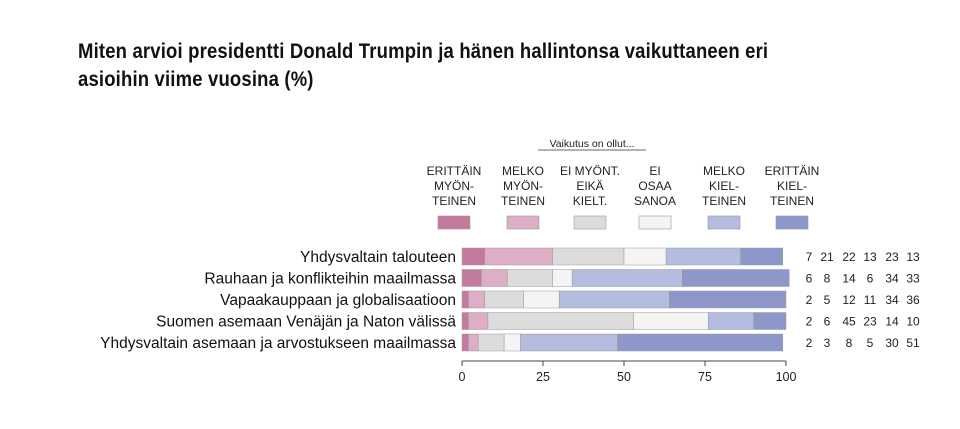 The height and width of the screenshot is (429, 960). What do you see at coordinates (870, 300) in the screenshot?
I see `data-value-label: 11` at bounding box center [870, 300].